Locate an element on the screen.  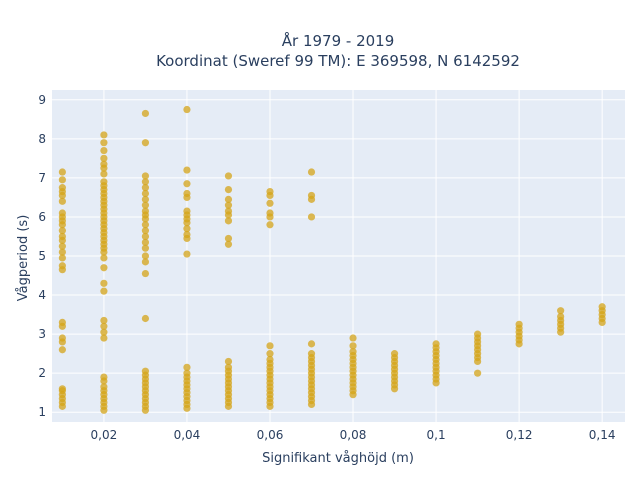
y-tick-label: 5 is located at coordinates (42, 256).